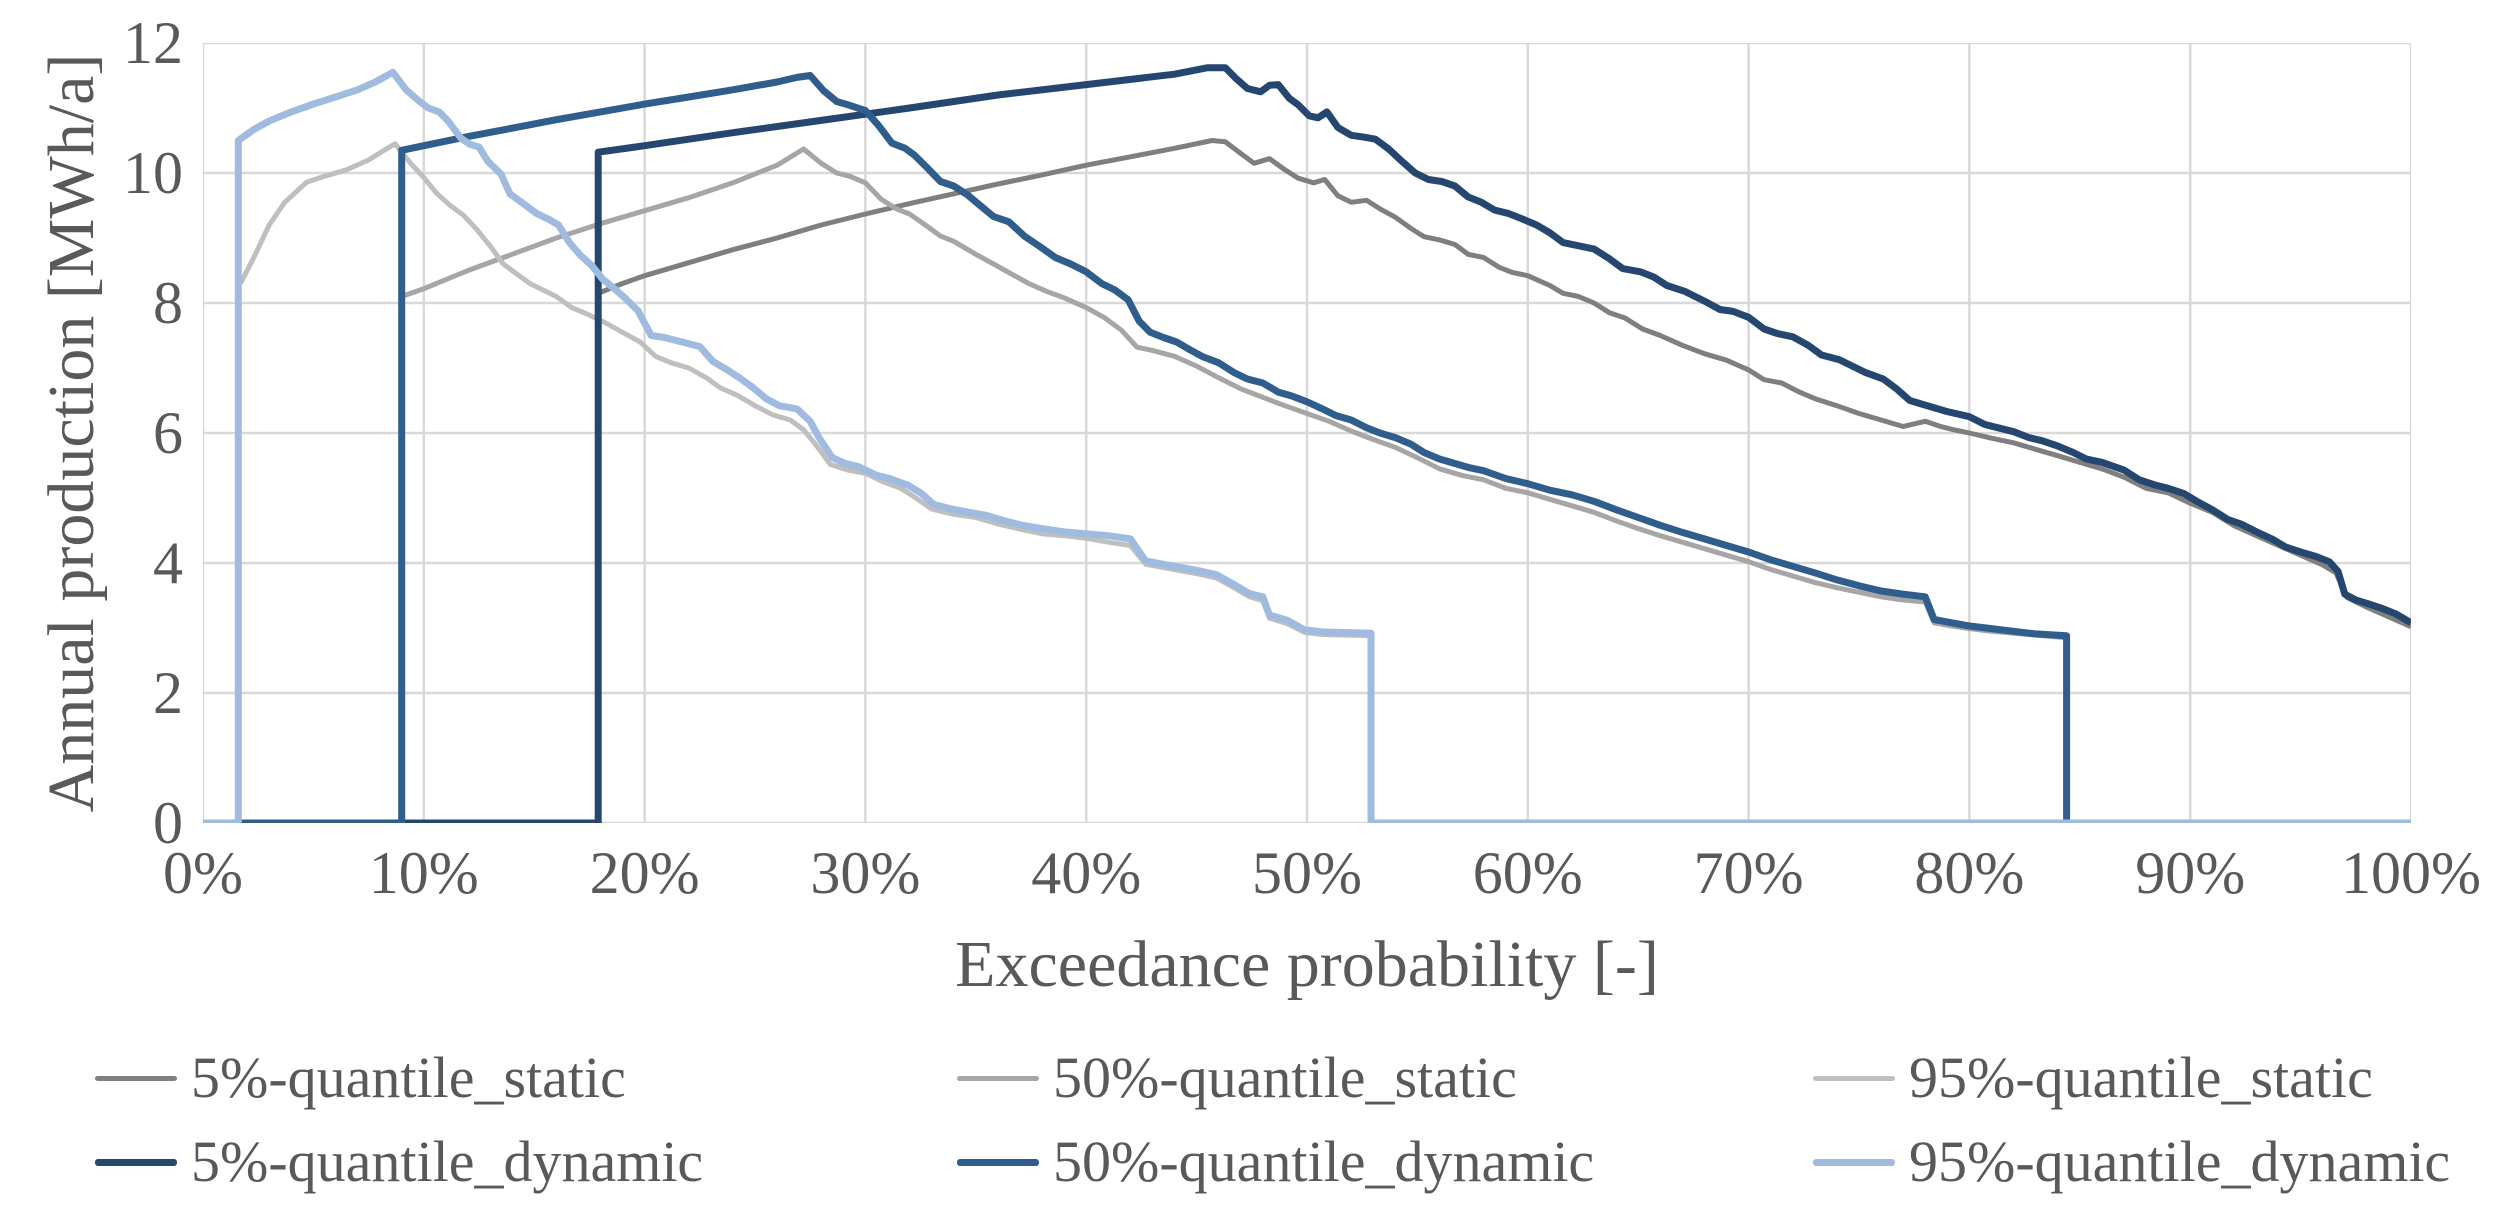 The image size is (2493, 1209). Describe the element at coordinates (168, 563) in the screenshot. I see `y-tick-label: 4` at that location.